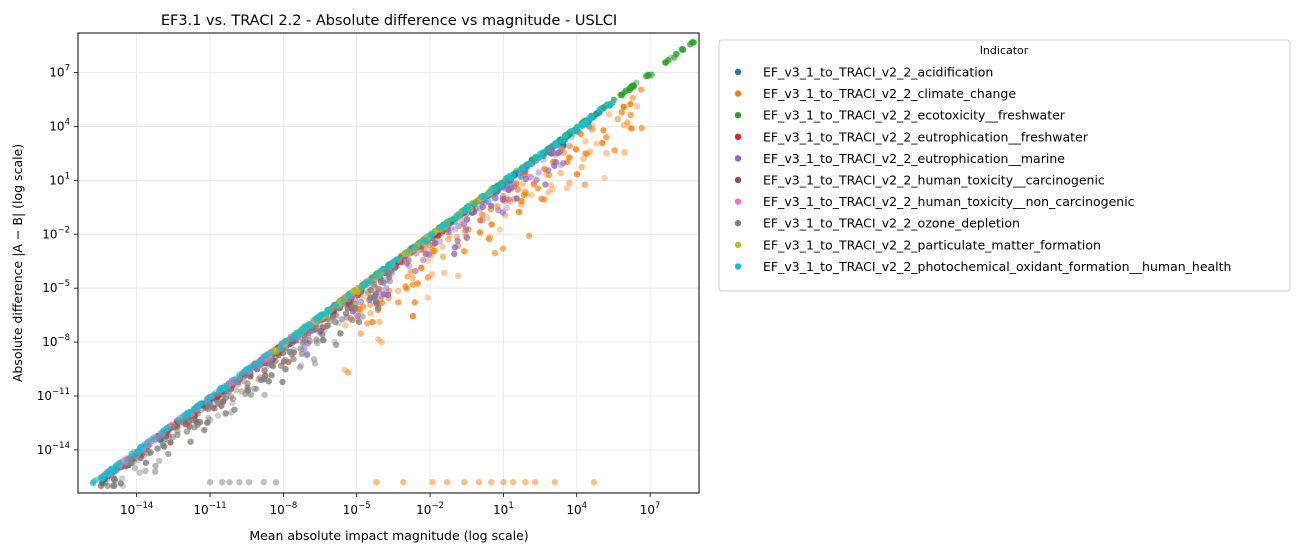 Image resolution: width=1300 pixels, height=552 pixels. What do you see at coordinates (56, 233) in the screenshot?
I see `y-tick-label: 10⁻²` at bounding box center [56, 233].